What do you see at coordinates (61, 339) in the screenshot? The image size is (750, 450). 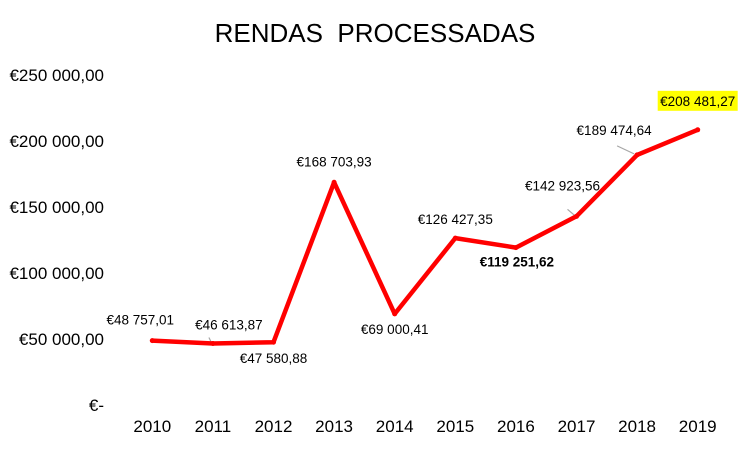 I see `y-tick-label: €50 000,00` at bounding box center [61, 339].